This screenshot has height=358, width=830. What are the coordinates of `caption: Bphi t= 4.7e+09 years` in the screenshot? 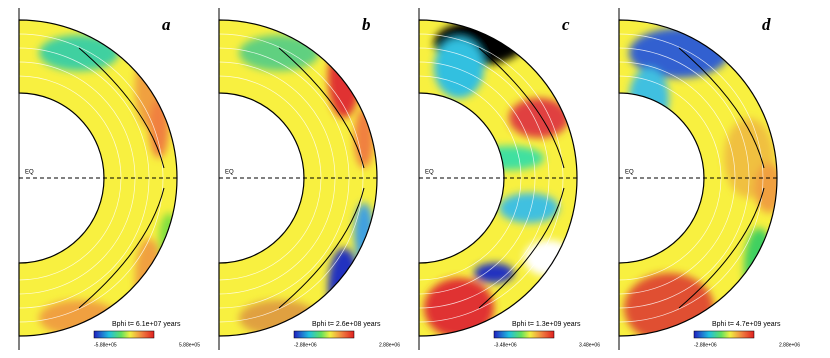 It's located at (746, 324).